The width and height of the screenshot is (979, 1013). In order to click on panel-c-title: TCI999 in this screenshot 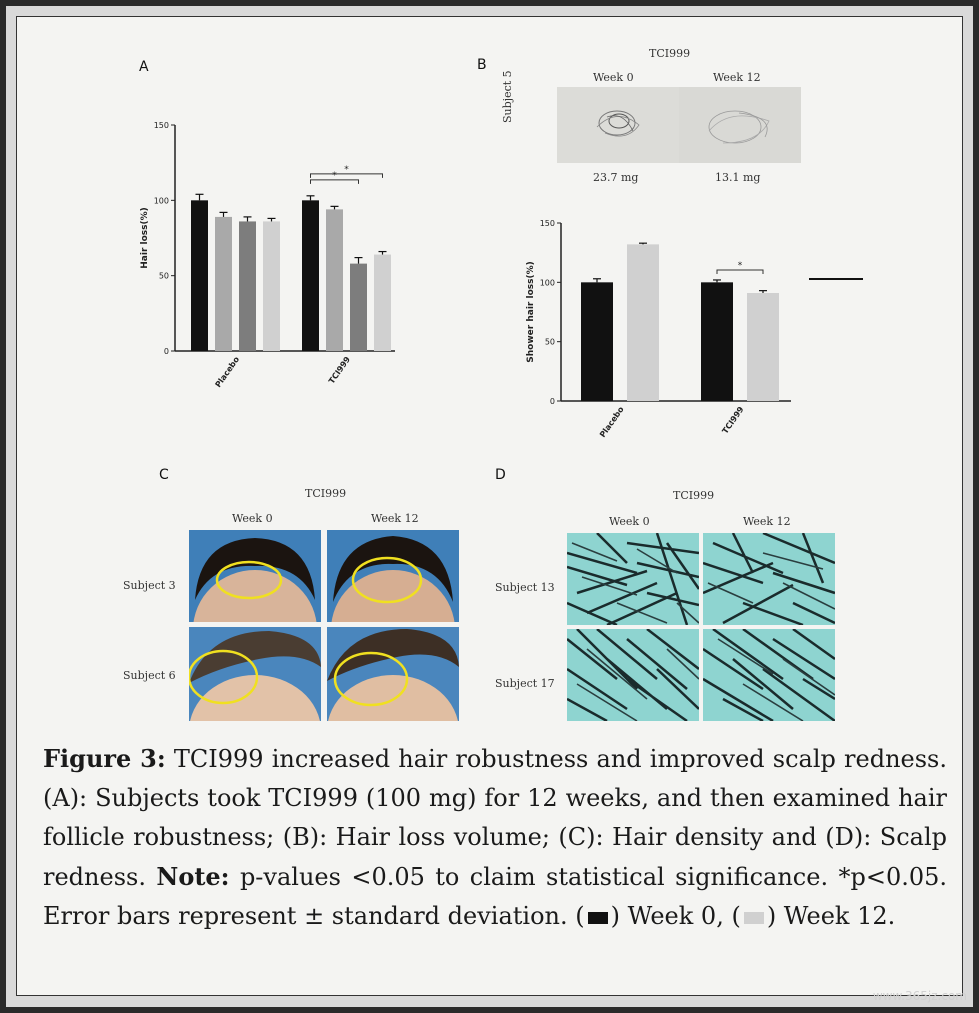, I will do `click(326, 493)`.